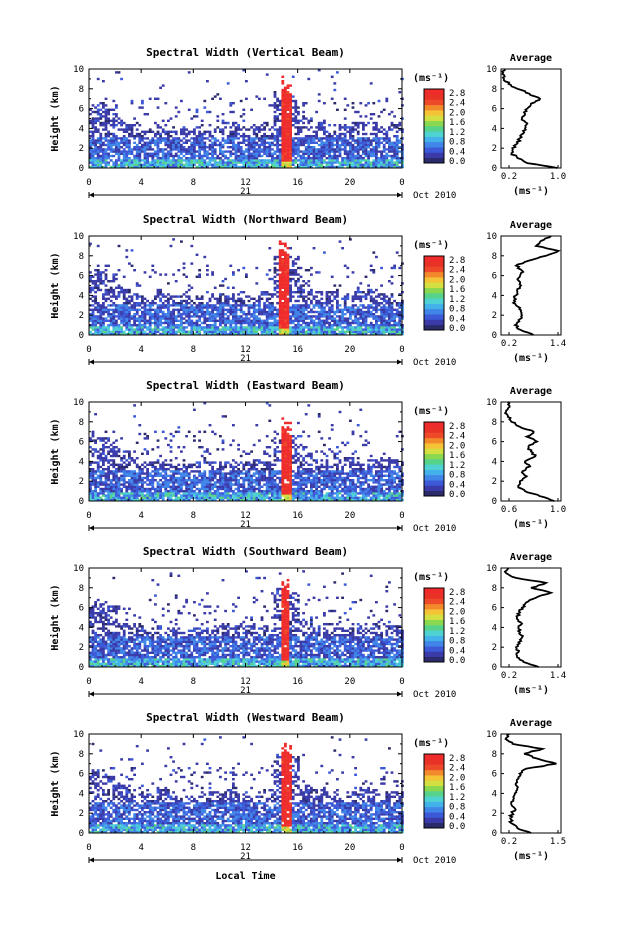 This screenshot has height=929, width=622. Describe the element at coordinates (434, 301) in the screenshot. I see `colorbar-segment` at that location.